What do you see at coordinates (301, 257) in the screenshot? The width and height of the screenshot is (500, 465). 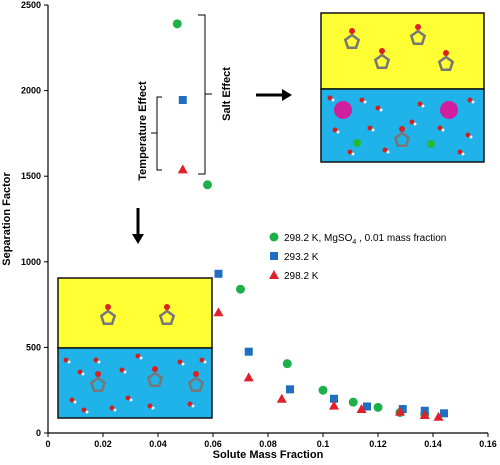 I see `legend-label: 293.2 K` at bounding box center [301, 257].